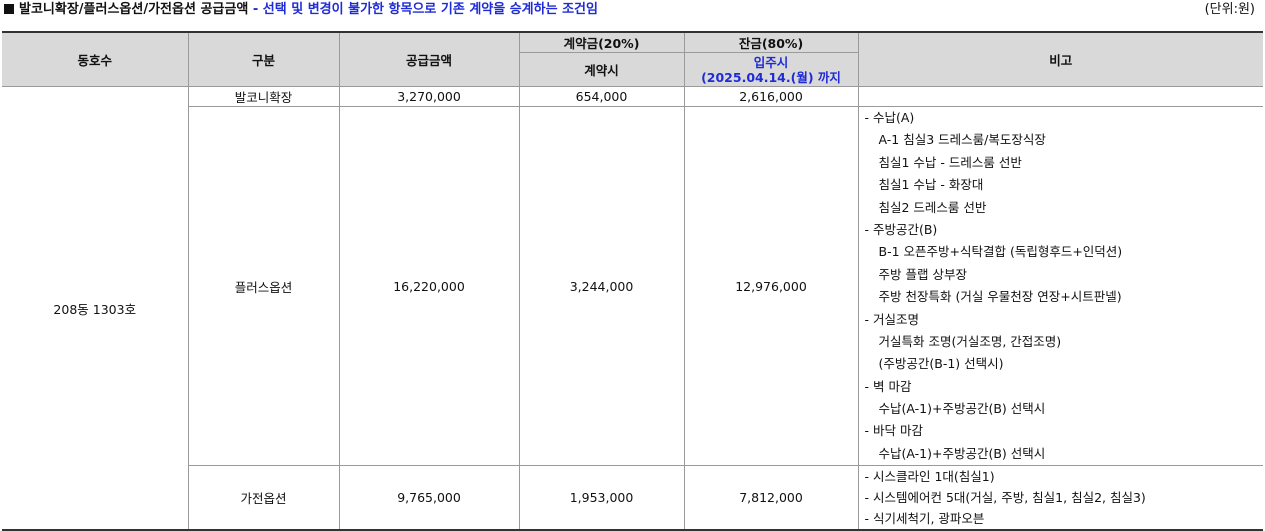 The height and width of the screenshot is (531, 1265). I want to click on title-main: 발코니확장/플러스옵션/가전옵션 공급금액, so click(134, 9).